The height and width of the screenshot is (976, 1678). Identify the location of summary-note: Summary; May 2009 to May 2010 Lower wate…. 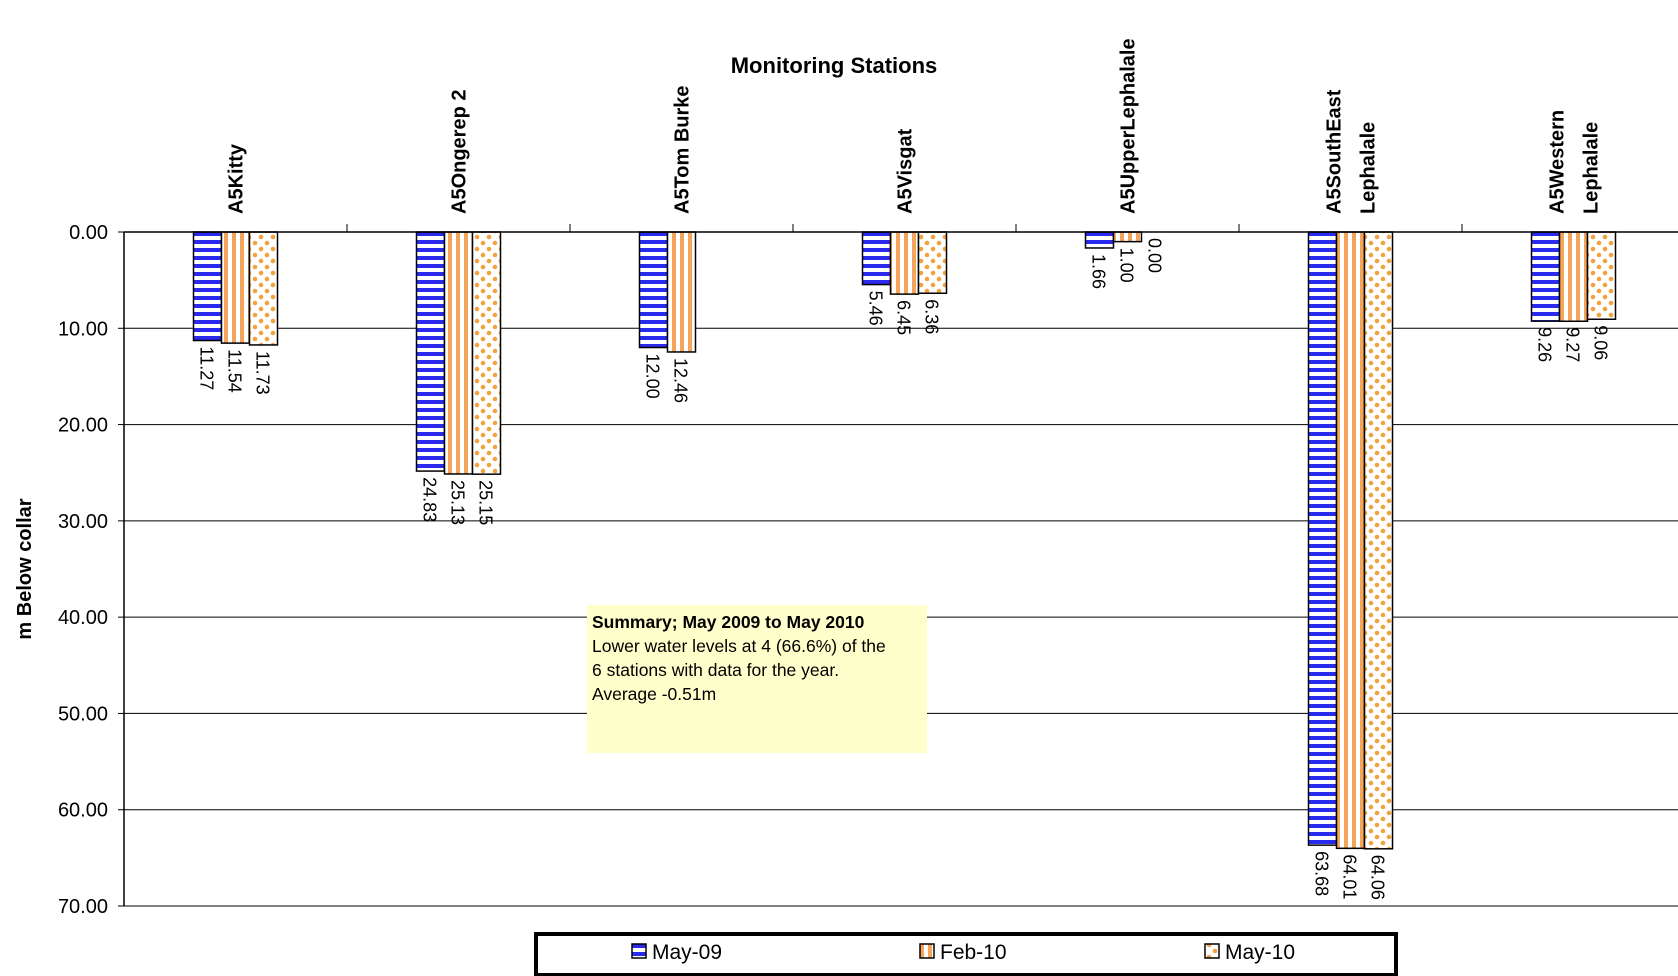
(757, 679).